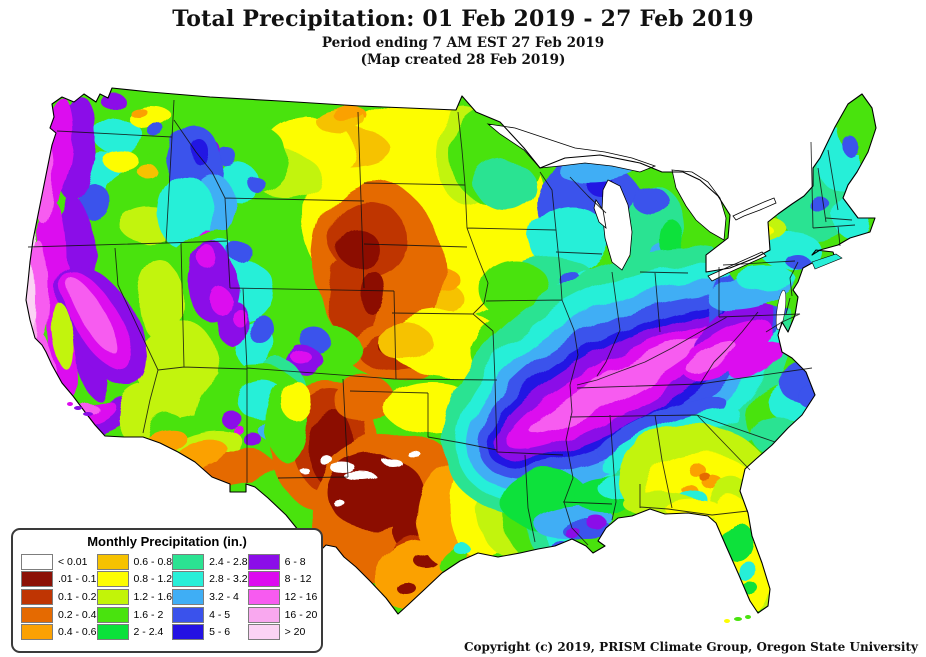 This screenshot has height=657, width=926. I want to click on legend-item: 0.4 - 0.6, so click(59, 632).